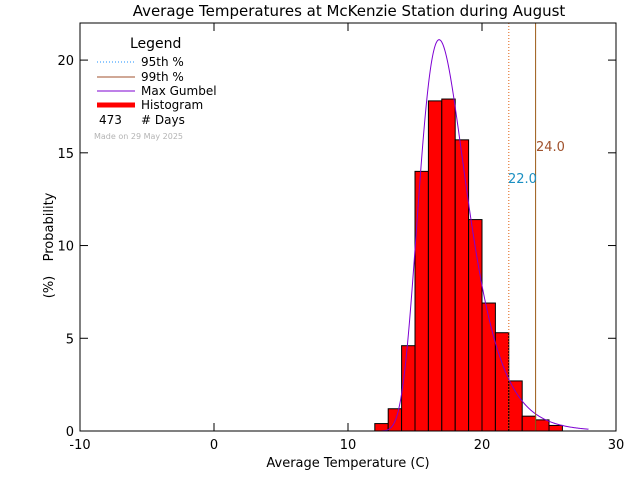 The image size is (640, 480). I want to click on y-tick-label: 20, so click(65, 61).